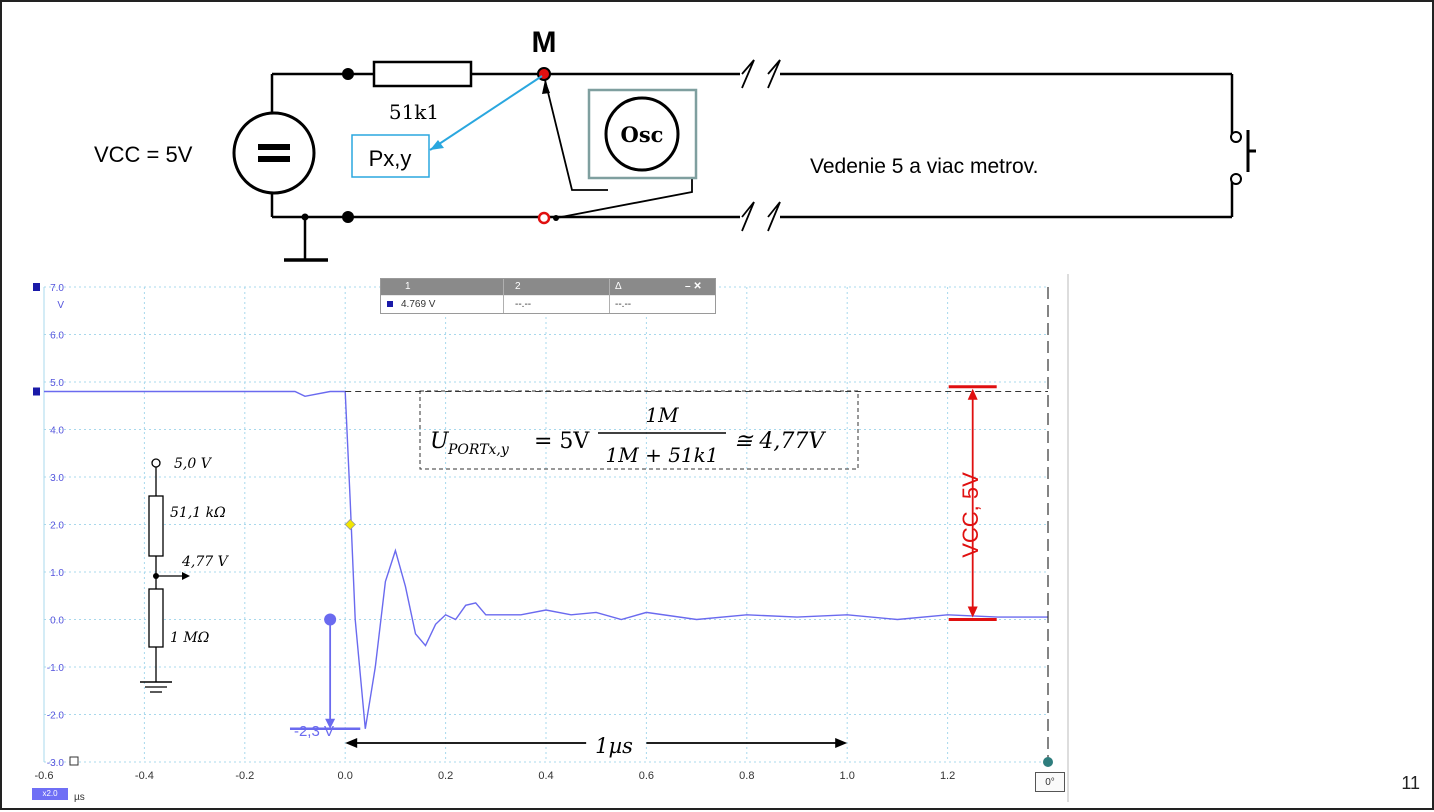  Describe the element at coordinates (57, 478) in the screenshot. I see `y-tick-label: 3.0` at that location.